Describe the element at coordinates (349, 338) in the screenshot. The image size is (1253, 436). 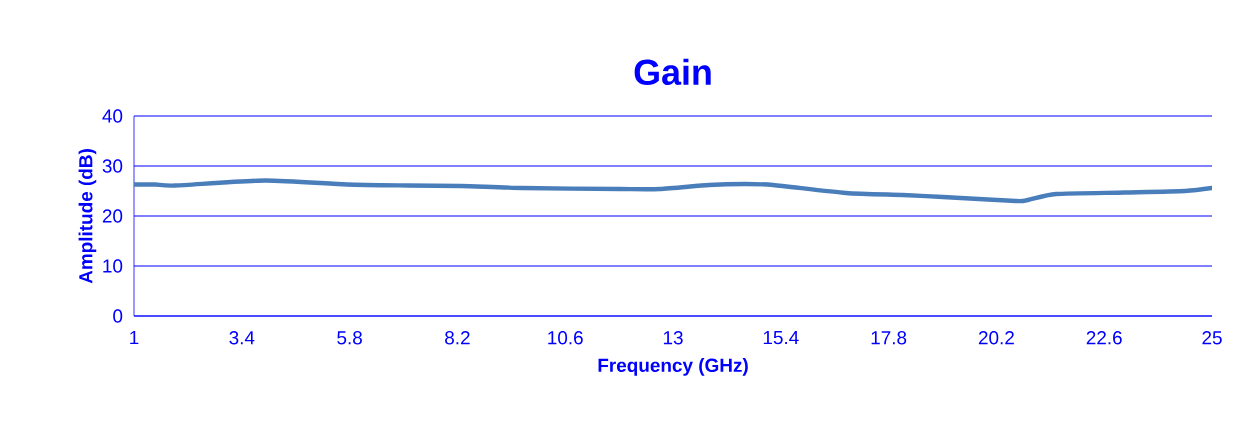
I see `x-tick-label: 5.8` at that location.